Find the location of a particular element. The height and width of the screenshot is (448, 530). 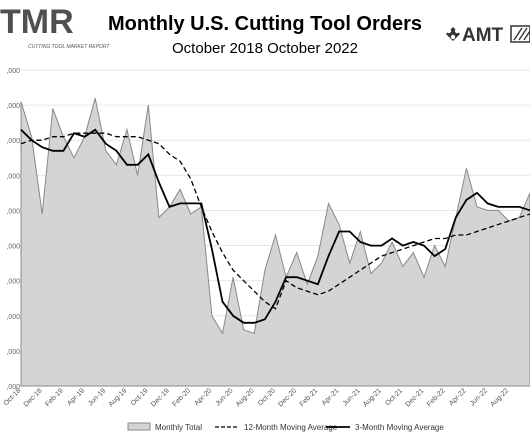

x-tick-label: Feb-19 is located at coordinates (54, 397).